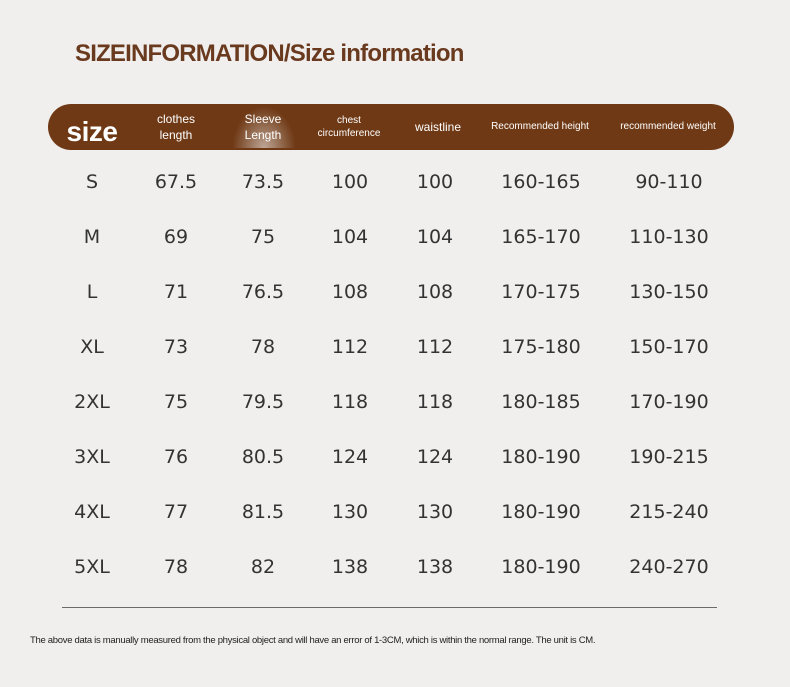 This screenshot has height=687, width=790. I want to click on cell-chest-circumference: 100, so click(350, 182).